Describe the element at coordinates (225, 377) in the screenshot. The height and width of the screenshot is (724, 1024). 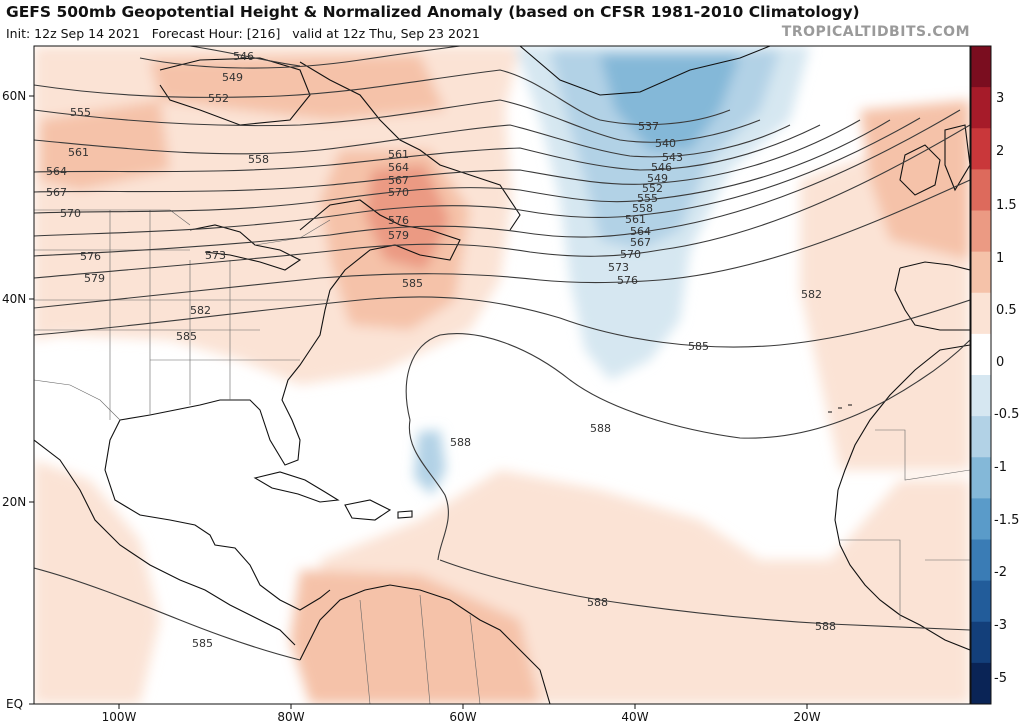
I see `east-coast-us` at that location.